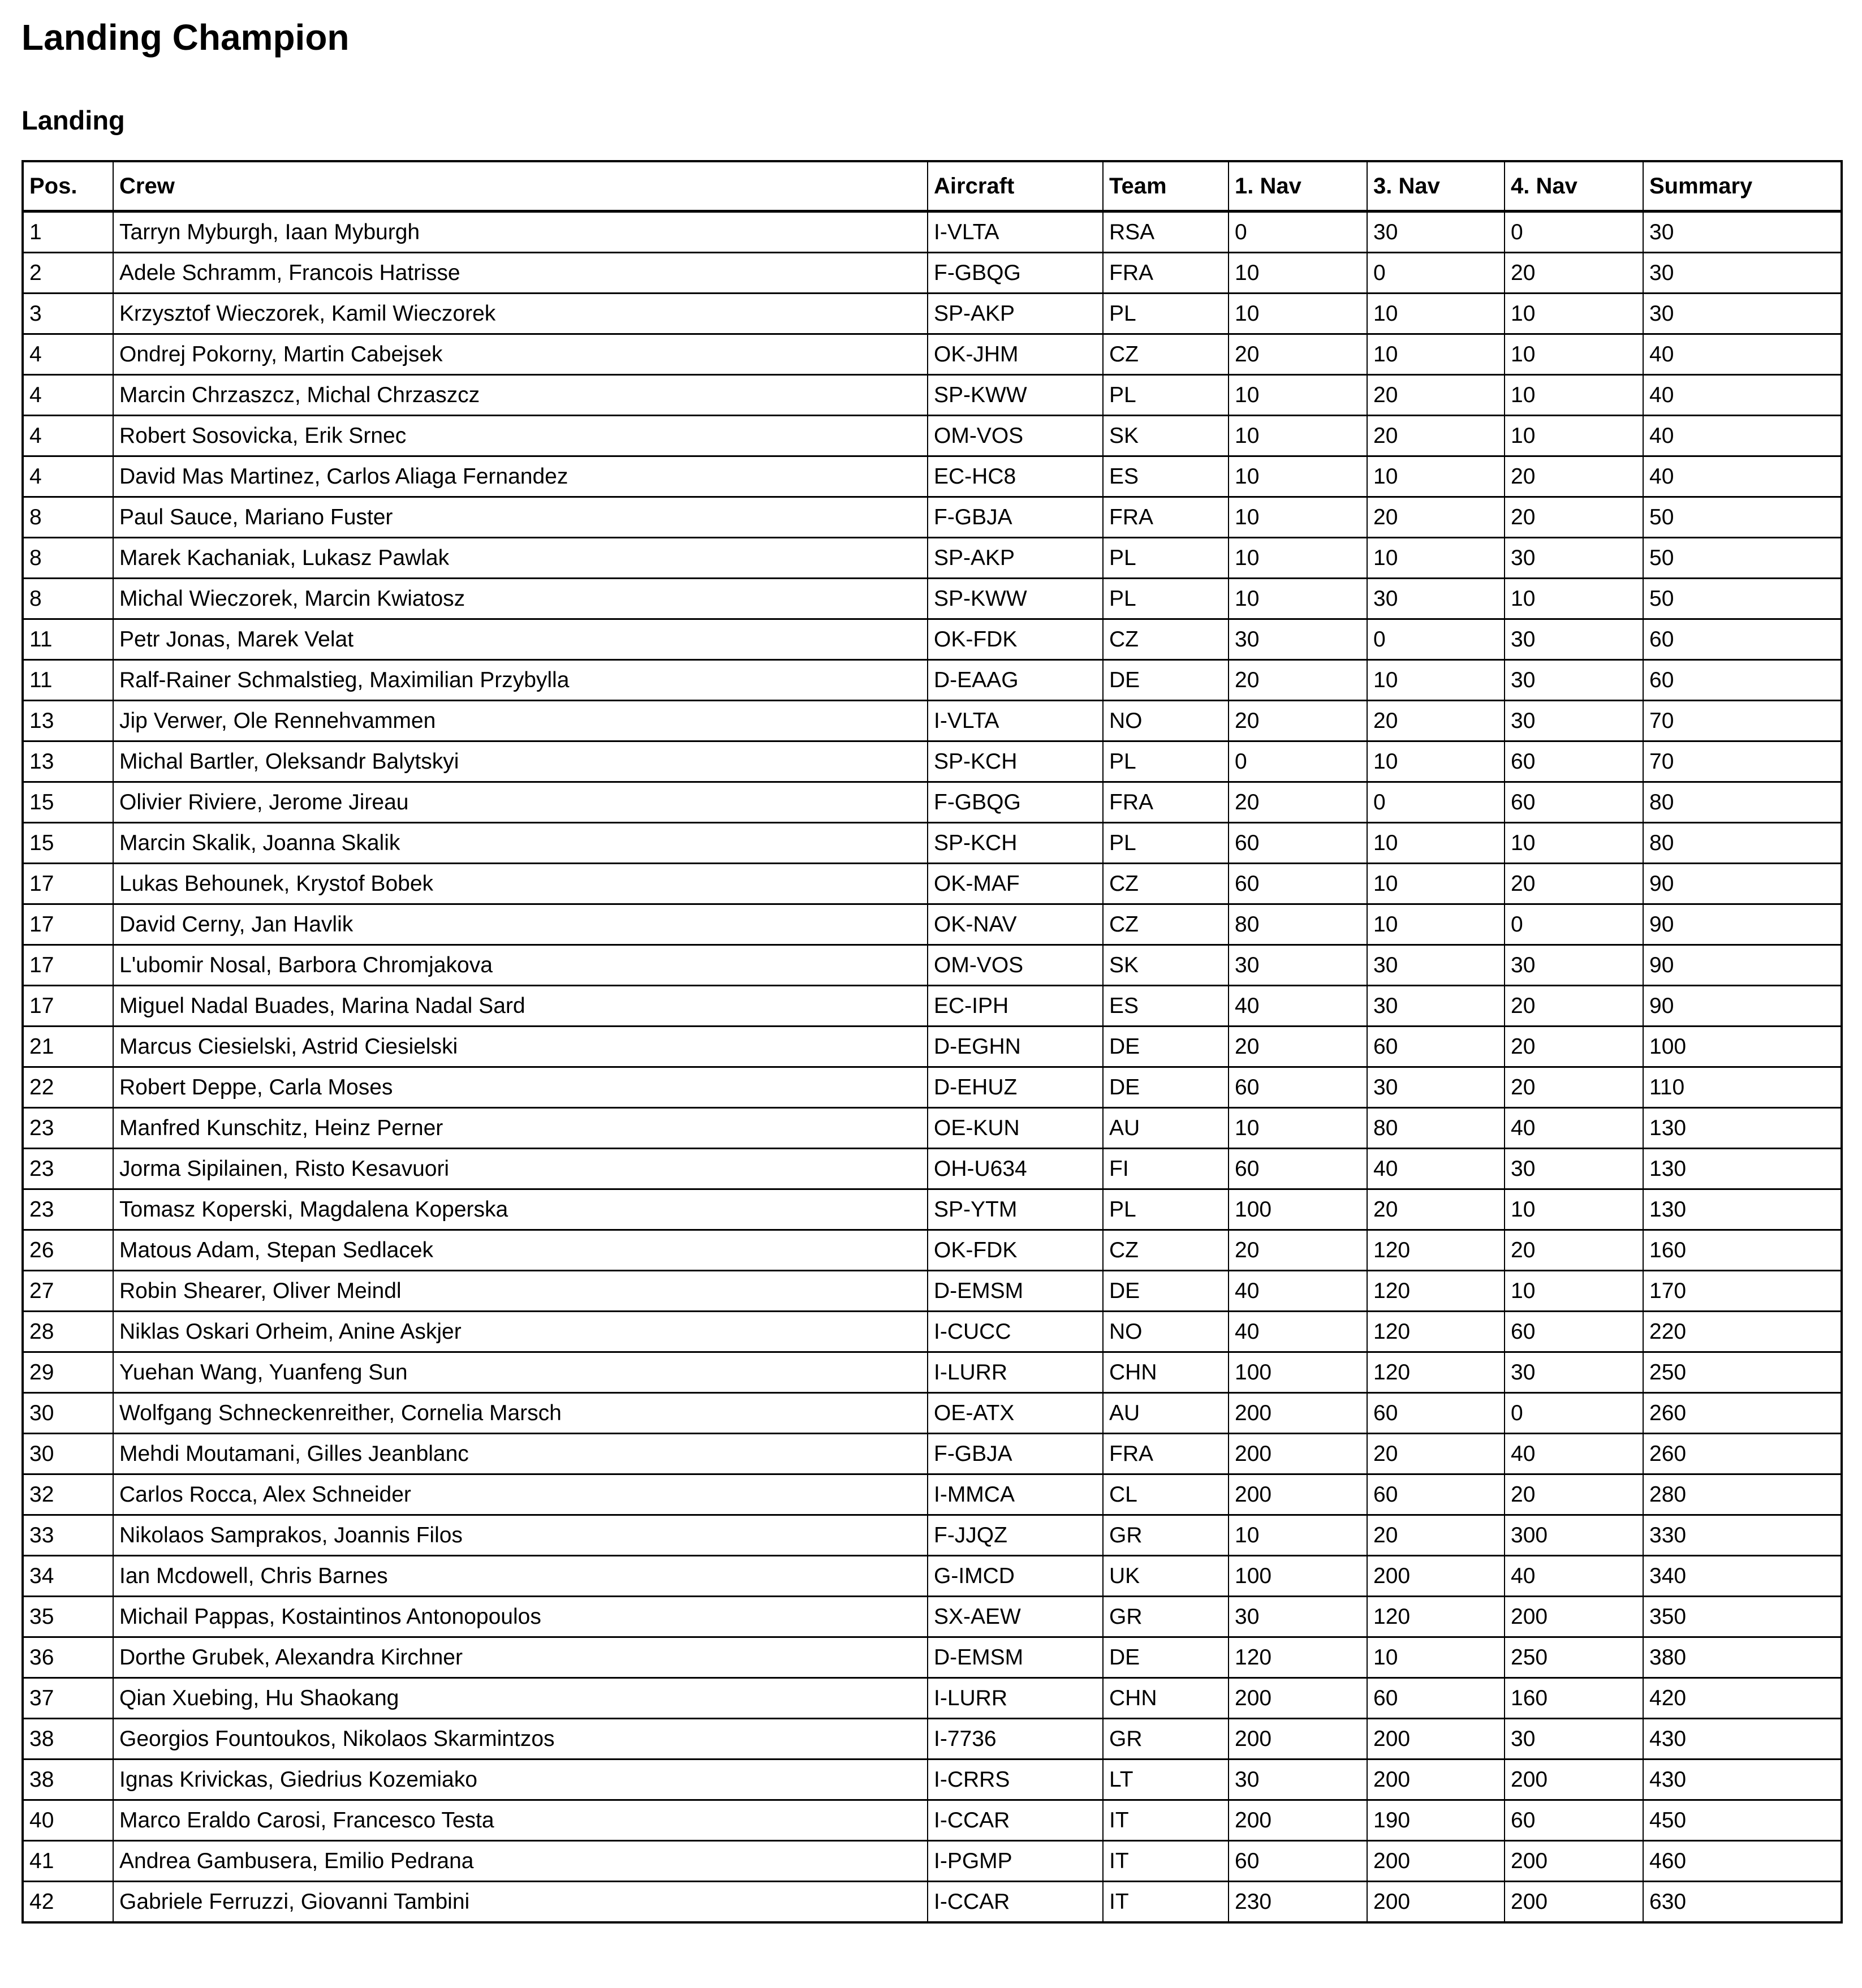 The image size is (1862, 1988). What do you see at coordinates (1016, 476) in the screenshot?
I see `cell-aircraft: EC-HC8` at bounding box center [1016, 476].